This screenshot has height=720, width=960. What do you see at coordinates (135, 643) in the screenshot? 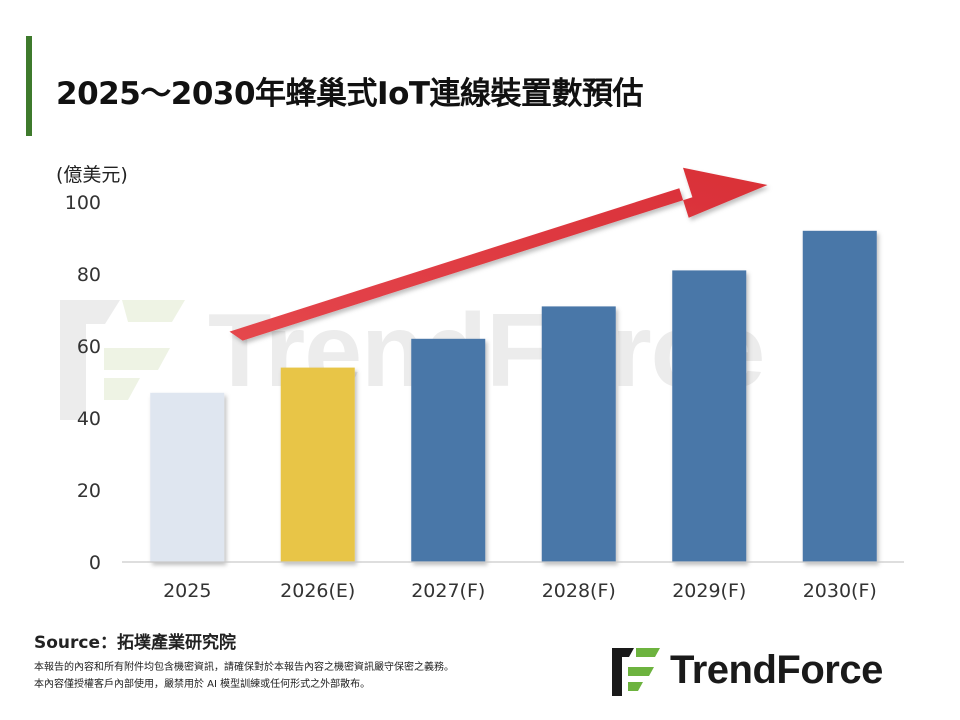
I see `source-note: Source：拓墣產業研究院` at bounding box center [135, 643].